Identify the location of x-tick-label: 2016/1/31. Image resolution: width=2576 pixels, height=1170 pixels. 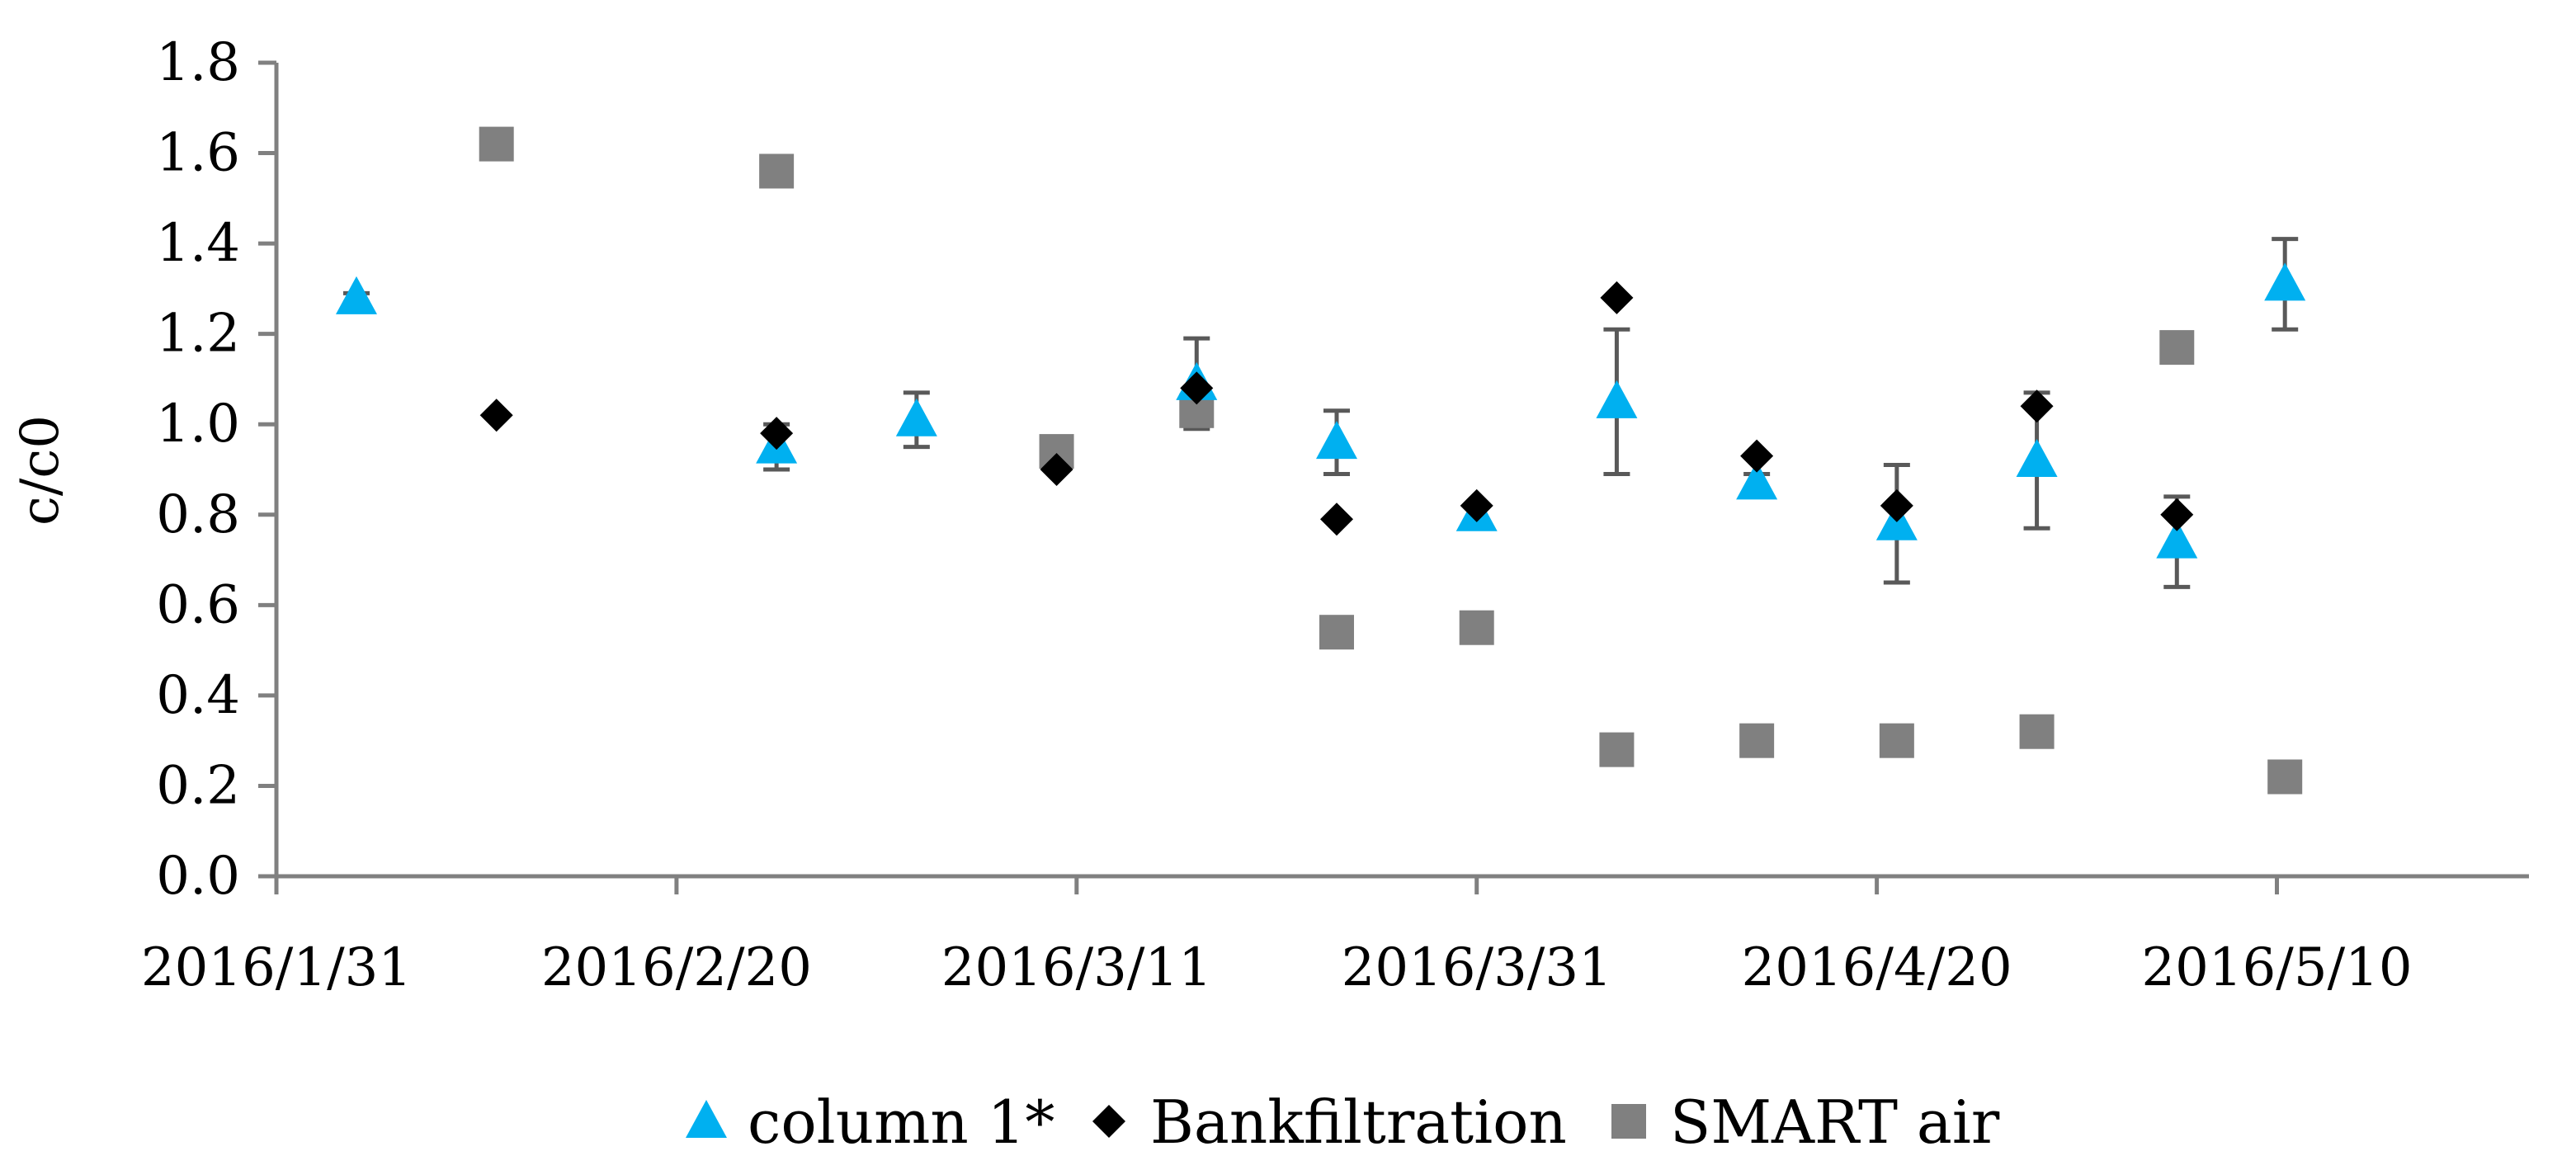
(276, 968).